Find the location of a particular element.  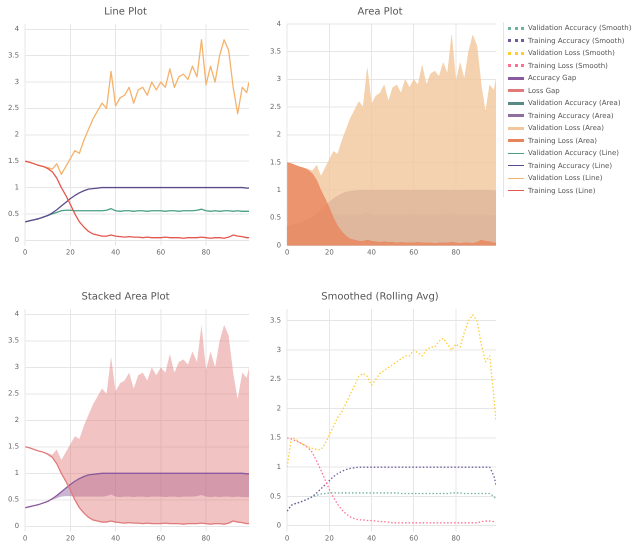

chart-title: Area Plot is located at coordinates (380, 12).